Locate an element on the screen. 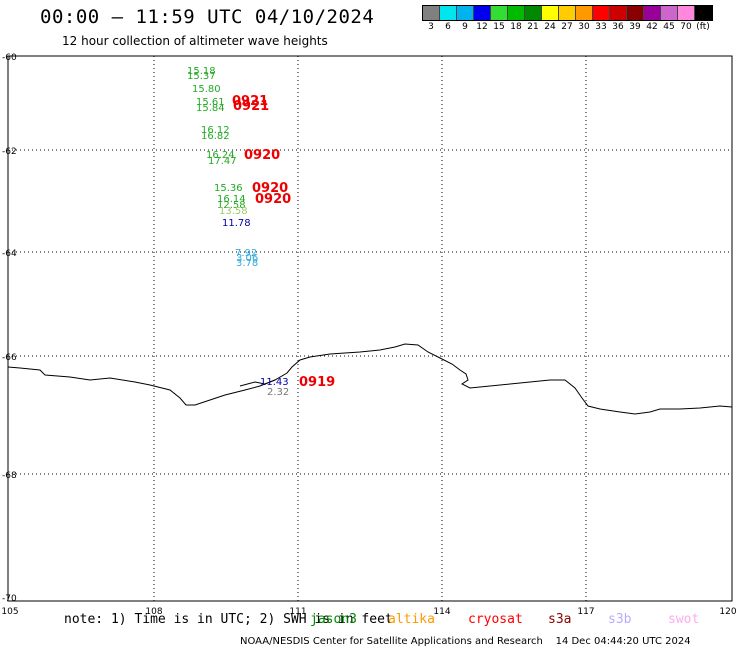  satellite-s3b: s3b is located at coordinates (620, 619).